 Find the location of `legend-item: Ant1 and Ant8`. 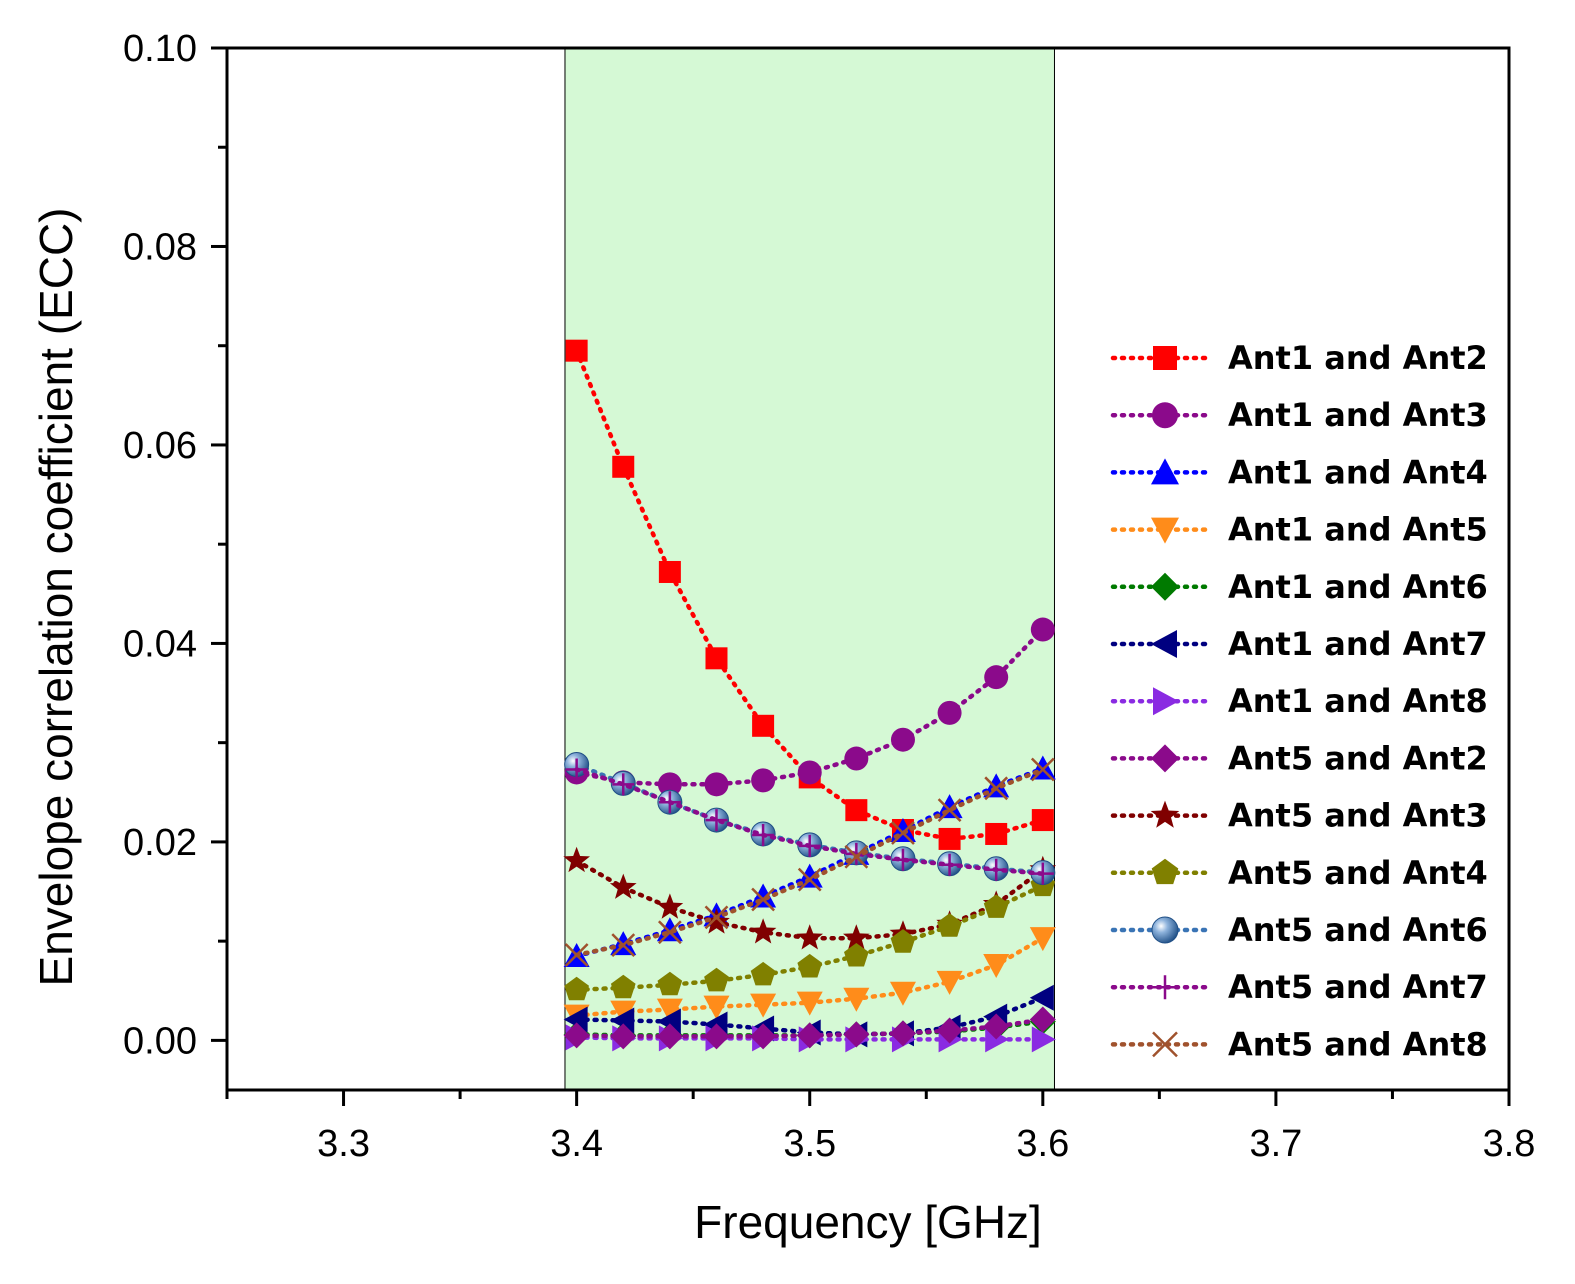

legend-item: Ant1 and Ant8 is located at coordinates (1299, 701).